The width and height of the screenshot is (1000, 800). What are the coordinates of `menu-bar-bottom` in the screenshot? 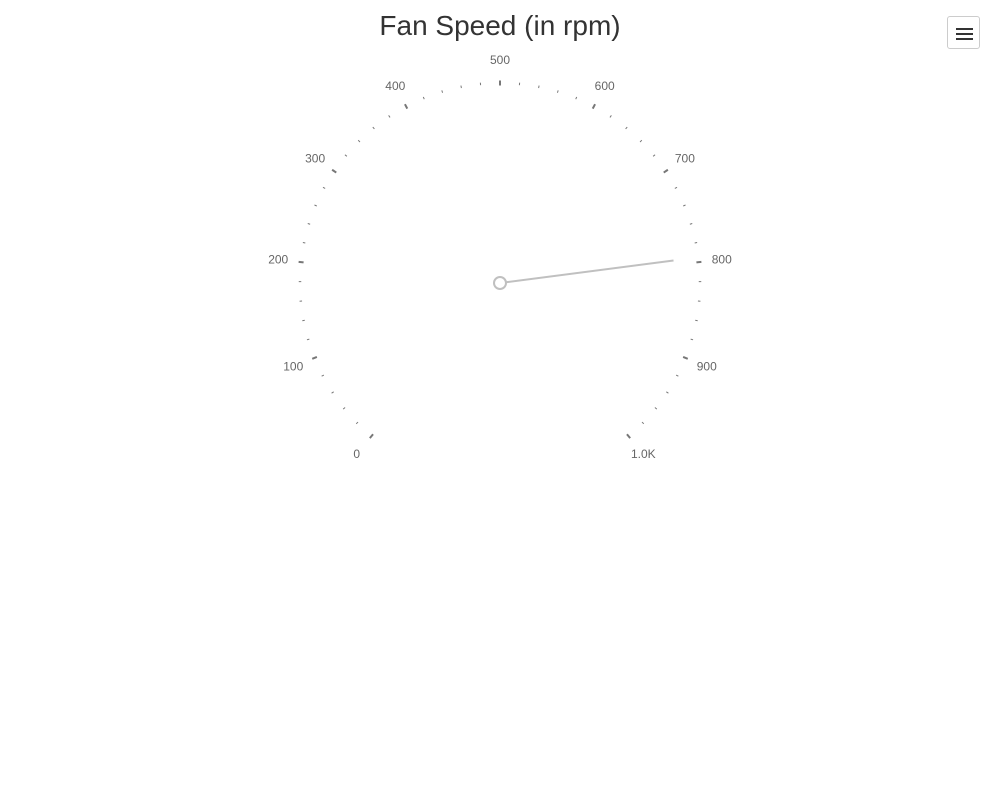 It's located at (964, 39).